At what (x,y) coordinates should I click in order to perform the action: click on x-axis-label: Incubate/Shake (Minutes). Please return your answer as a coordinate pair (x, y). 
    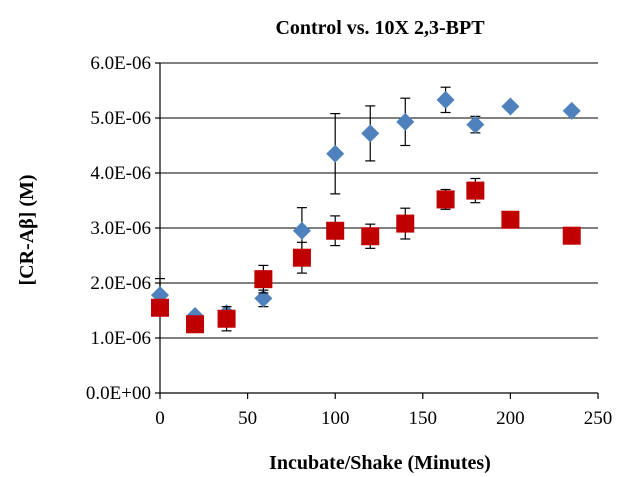
    Looking at the image, I should click on (380, 463).